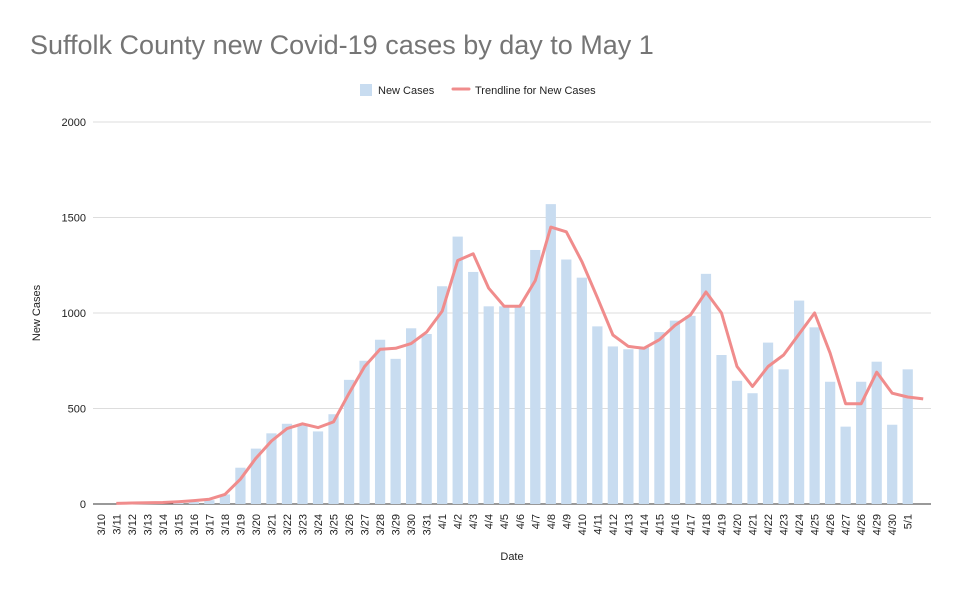 This screenshot has height=593, width=960. Describe the element at coordinates (37, 312) in the screenshot. I see `y-axis-title: New Cases` at that location.